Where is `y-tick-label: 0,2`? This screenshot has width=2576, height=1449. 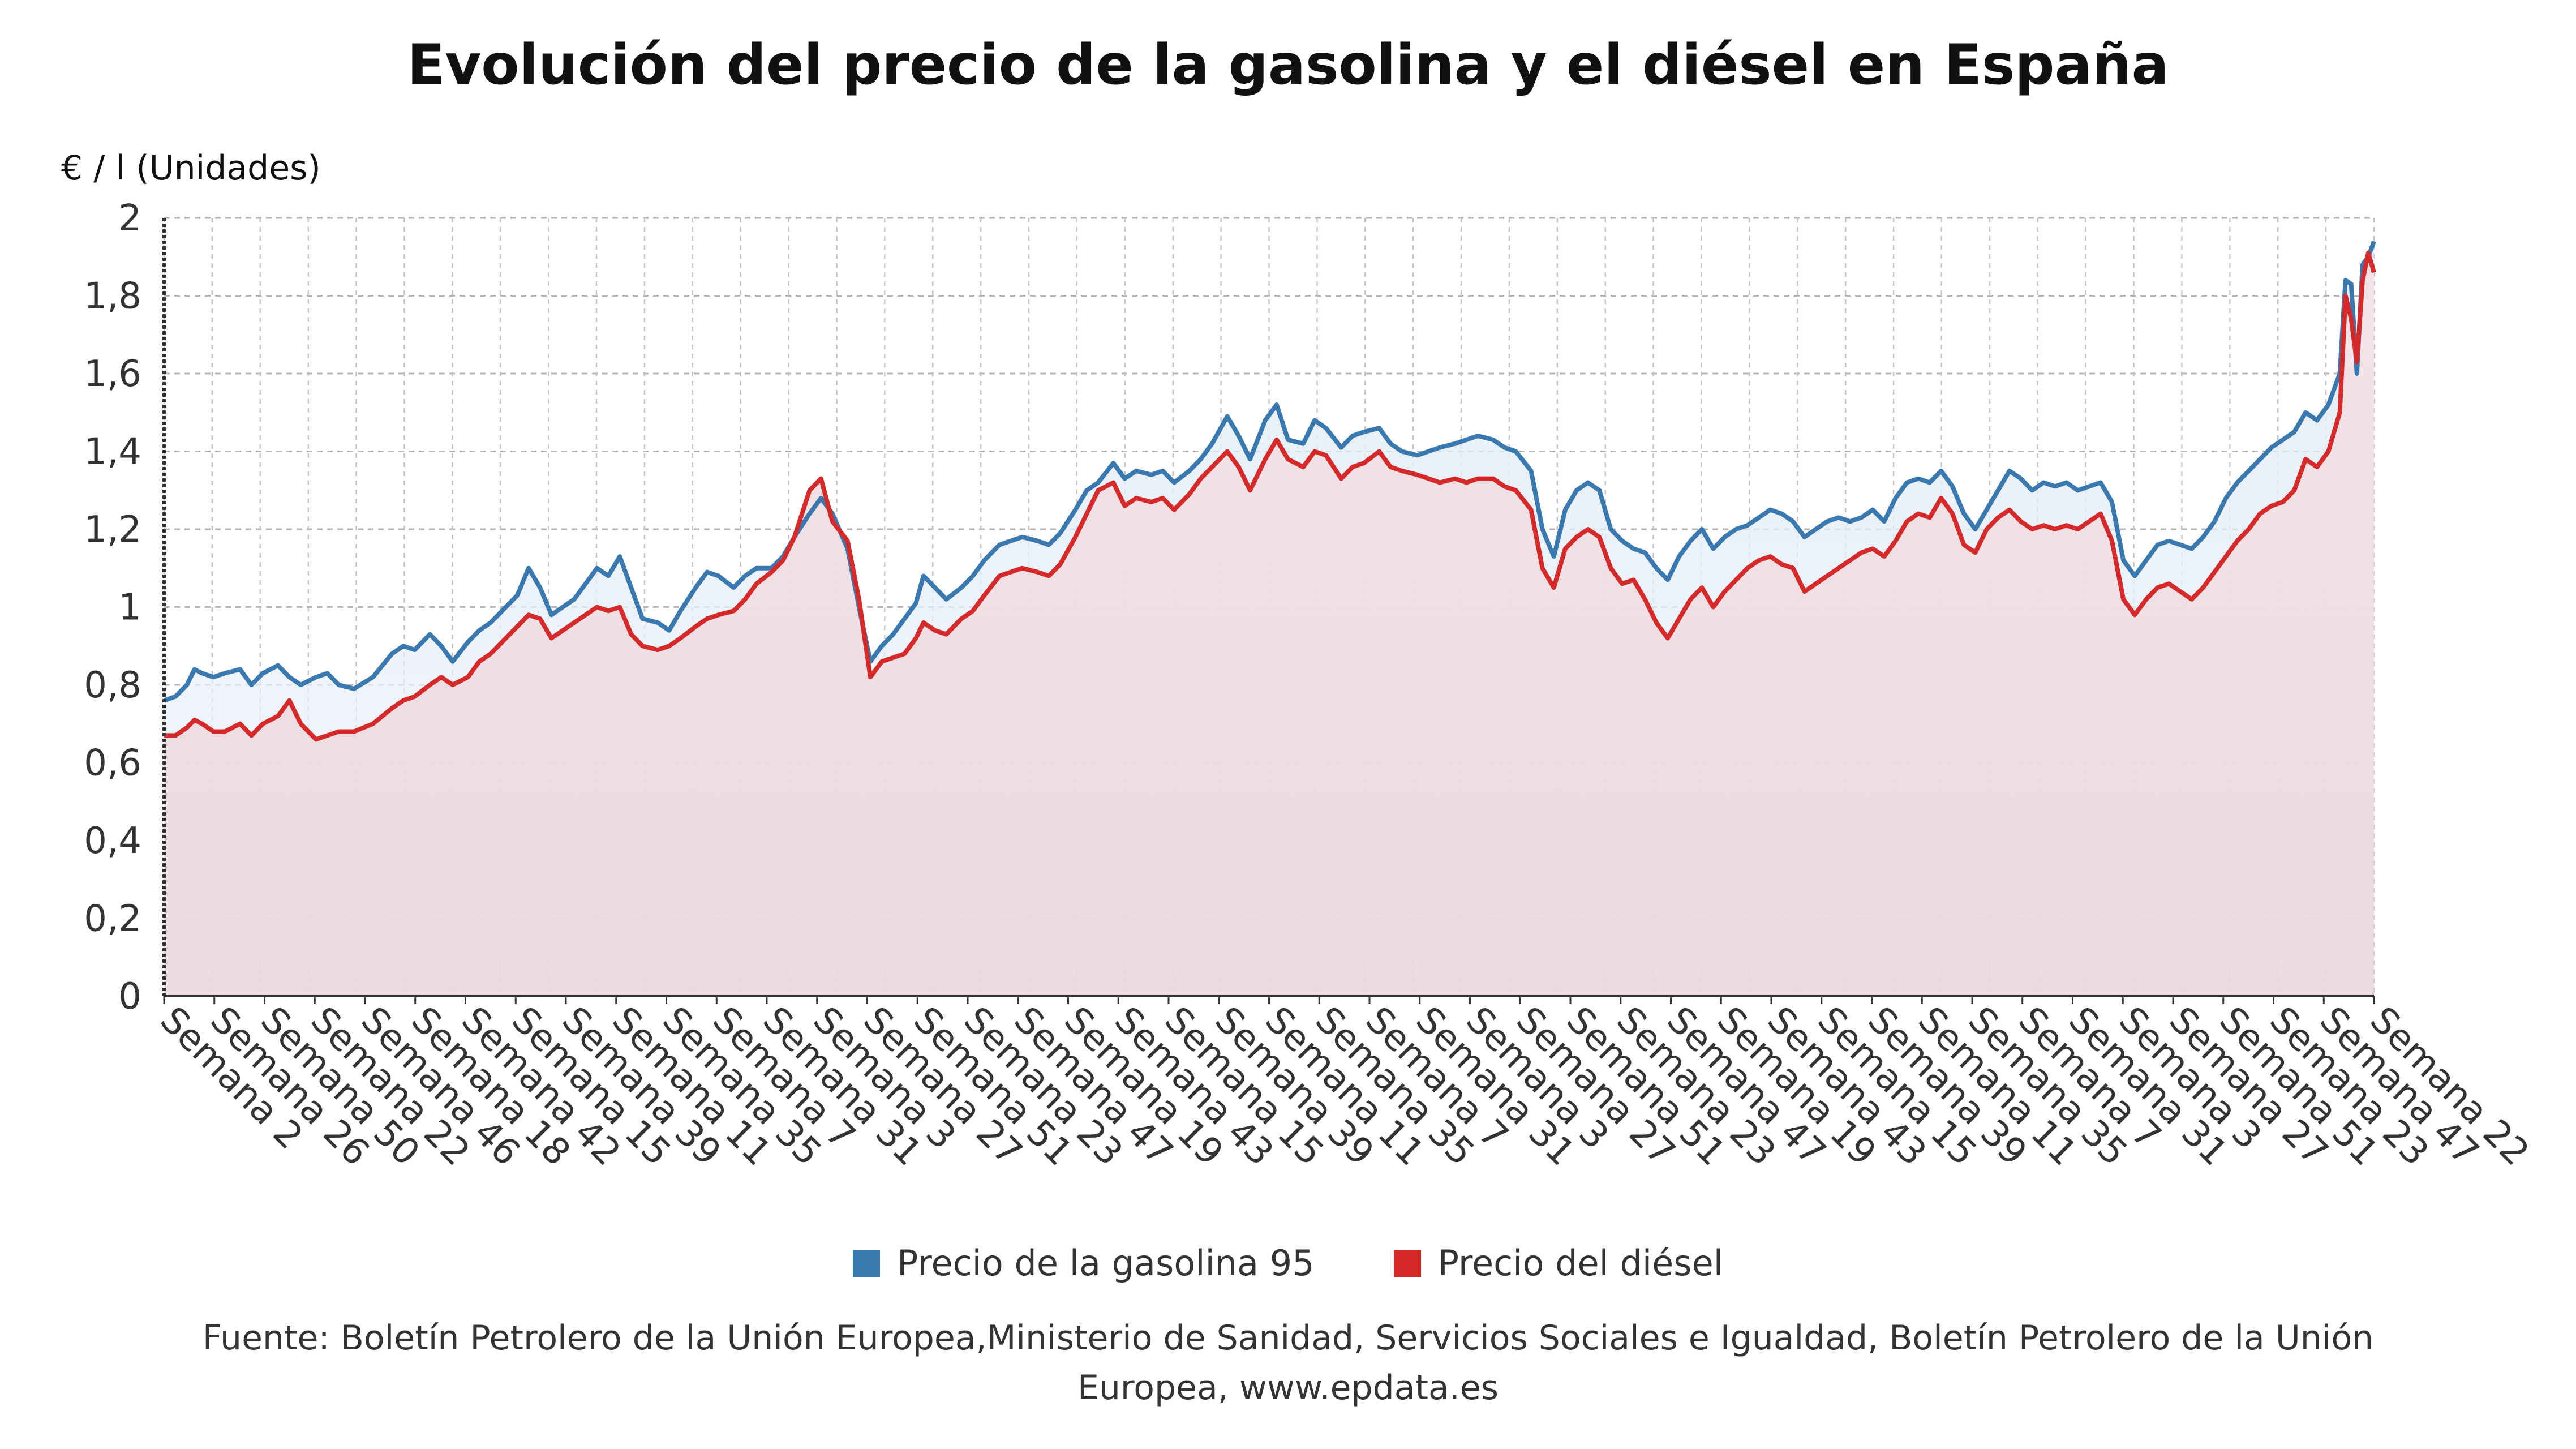 y-tick-label: 0,2 is located at coordinates (113, 919).